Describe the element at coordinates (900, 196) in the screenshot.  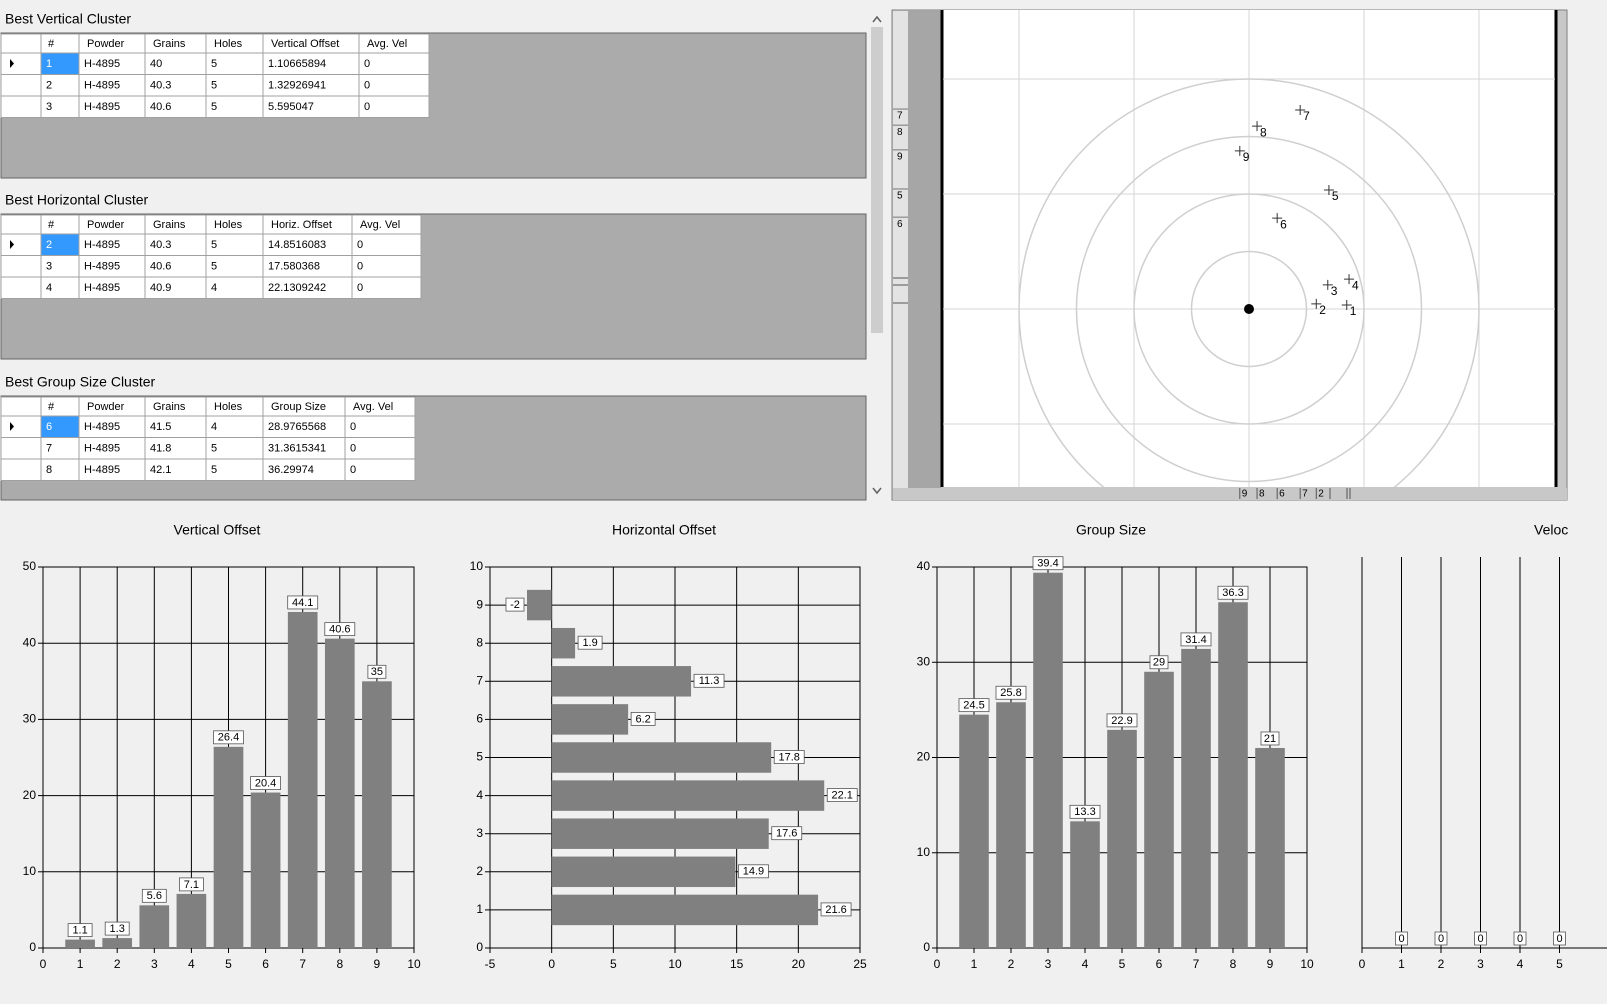
I see `left-ruler-label: 5` at that location.